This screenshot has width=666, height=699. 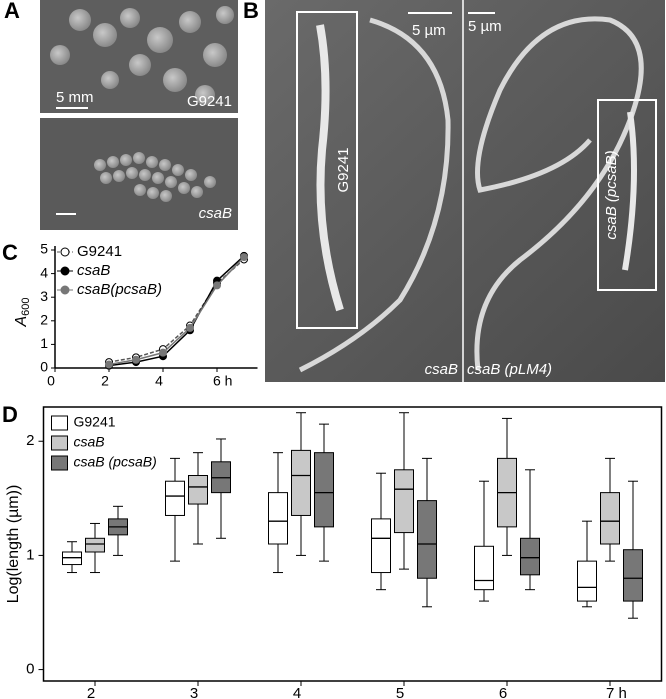 I want to click on y-tick-label: 3, so click(x=44, y=296).